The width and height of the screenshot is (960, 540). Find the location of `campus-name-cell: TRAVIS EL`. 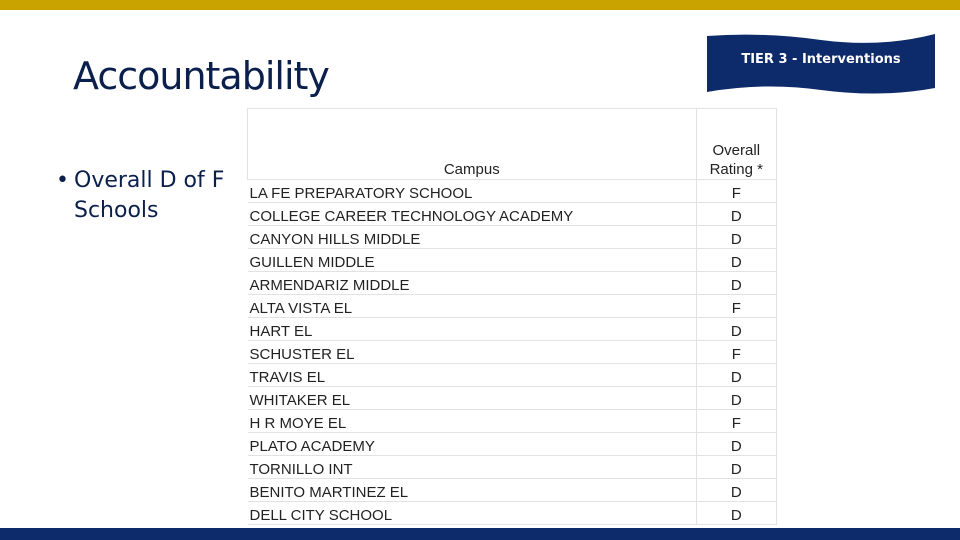

campus-name-cell: TRAVIS EL is located at coordinates (472, 375).